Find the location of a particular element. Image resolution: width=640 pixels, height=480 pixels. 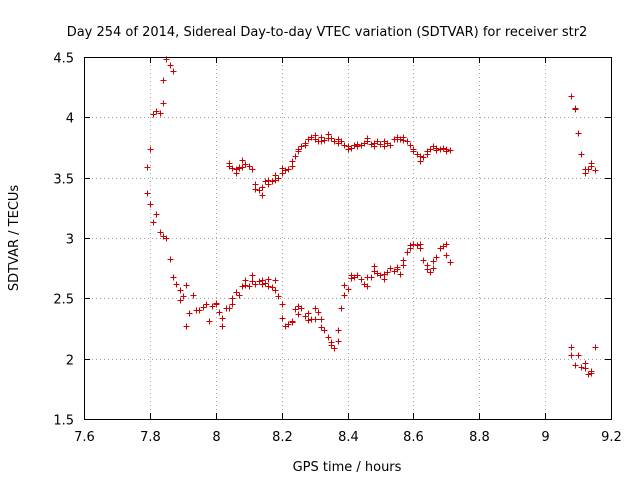

x-axis-label: GPS time / hours is located at coordinates (347, 467).